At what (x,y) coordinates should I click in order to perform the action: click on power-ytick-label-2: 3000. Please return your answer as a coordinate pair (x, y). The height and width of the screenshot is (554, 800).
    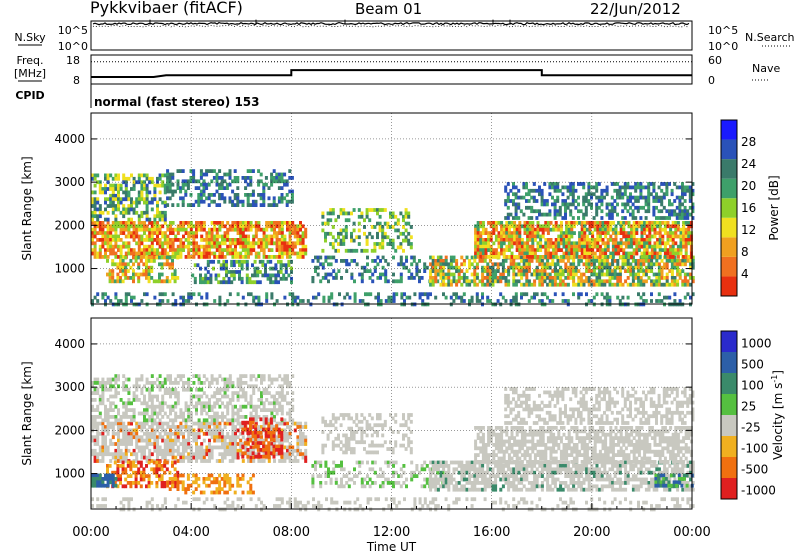
    Looking at the image, I should click on (69, 182).